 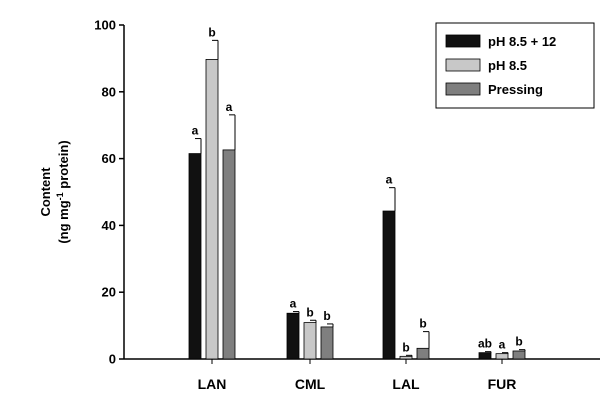 I want to click on y-axis-label: Content (ng mg-1 protein), so click(x=54, y=191).